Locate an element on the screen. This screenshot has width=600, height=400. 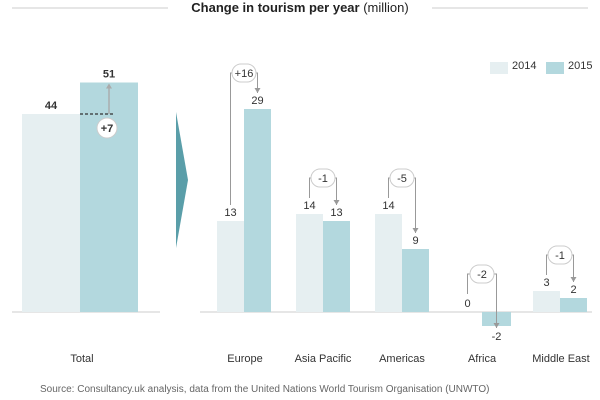
chart-title-unit: (million) is located at coordinates (386, 7).